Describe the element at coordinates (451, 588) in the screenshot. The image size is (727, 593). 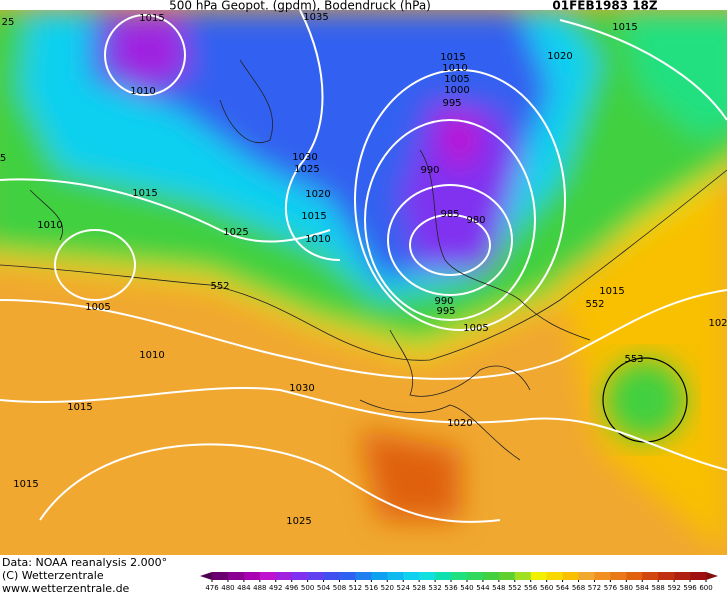
I see `colorbar-tick-label: 536` at that location.